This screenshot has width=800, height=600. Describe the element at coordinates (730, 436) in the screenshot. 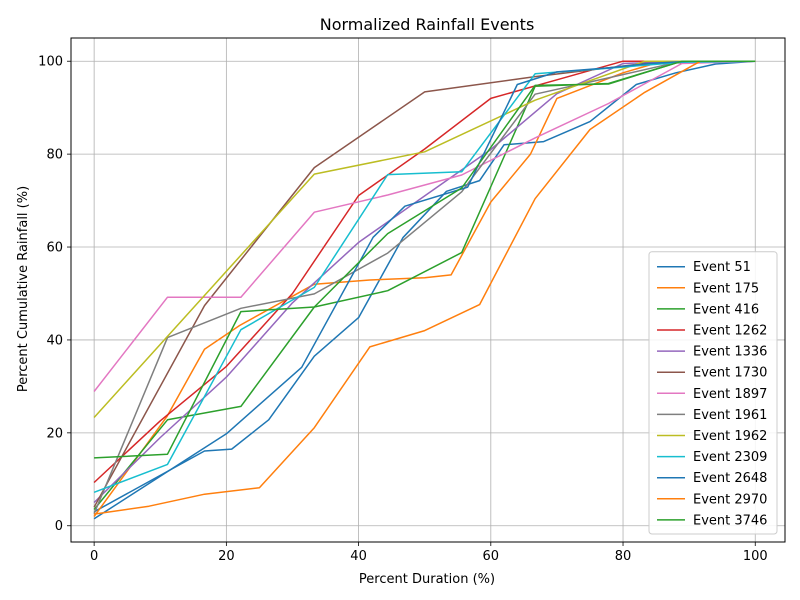

I see `legend-label: Event 1962` at that location.